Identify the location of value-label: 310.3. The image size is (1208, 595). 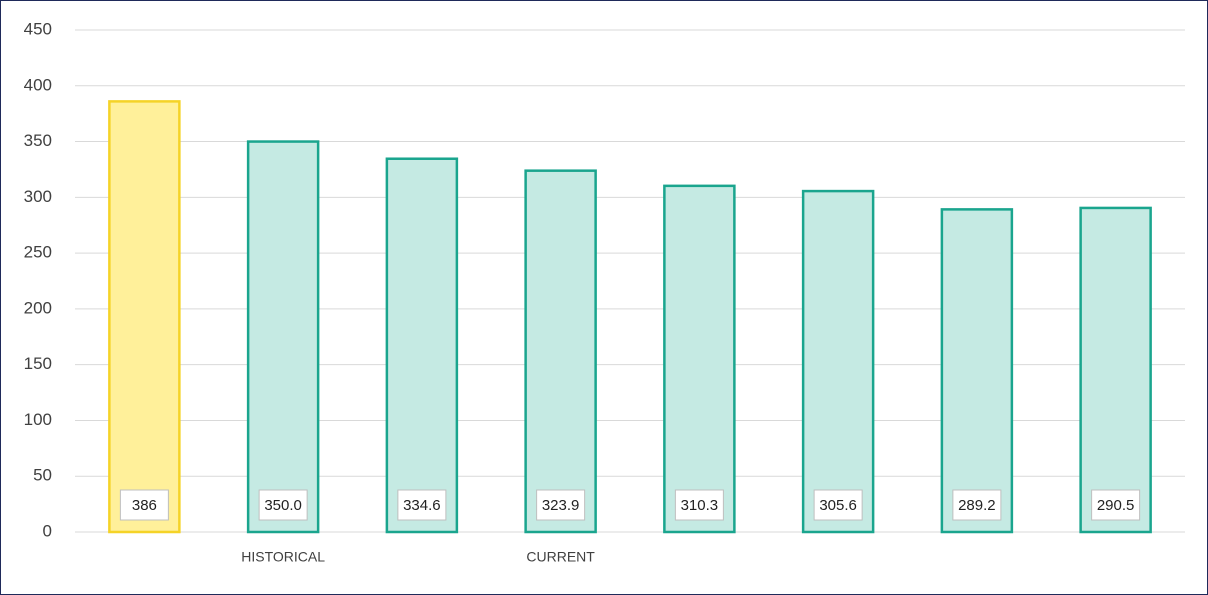
(700, 505).